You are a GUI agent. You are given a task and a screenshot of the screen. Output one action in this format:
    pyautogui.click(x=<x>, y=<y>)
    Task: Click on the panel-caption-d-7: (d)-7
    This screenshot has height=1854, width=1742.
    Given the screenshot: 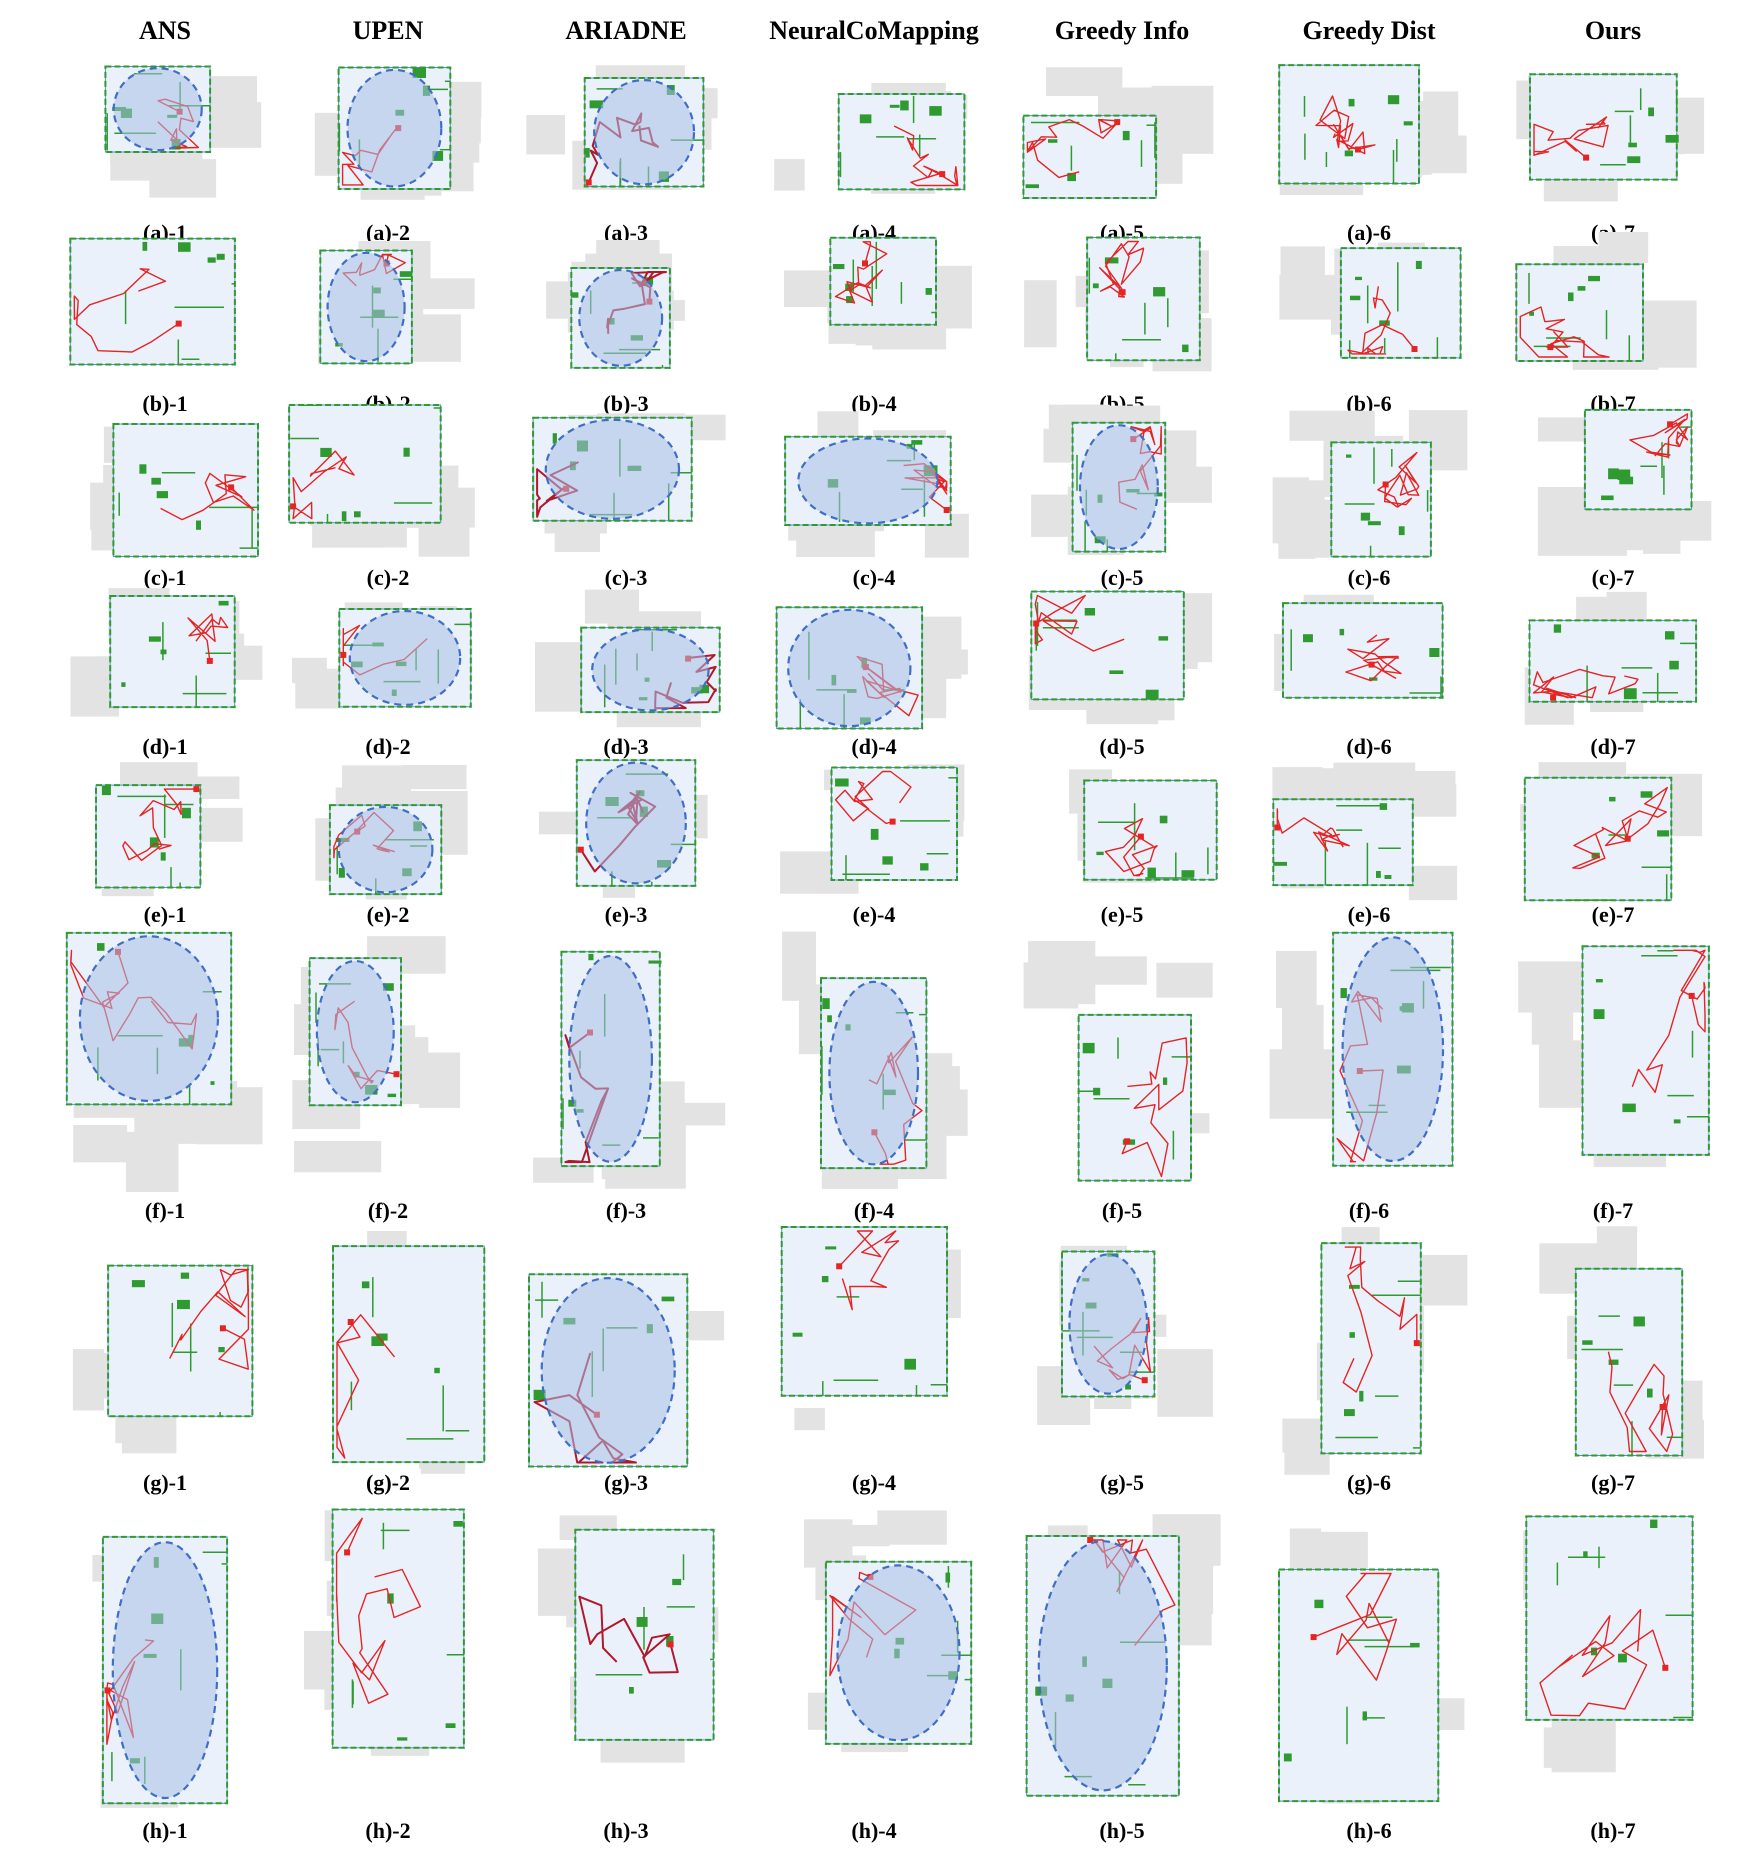 What is the action you would take?
    pyautogui.click(x=1613, y=746)
    